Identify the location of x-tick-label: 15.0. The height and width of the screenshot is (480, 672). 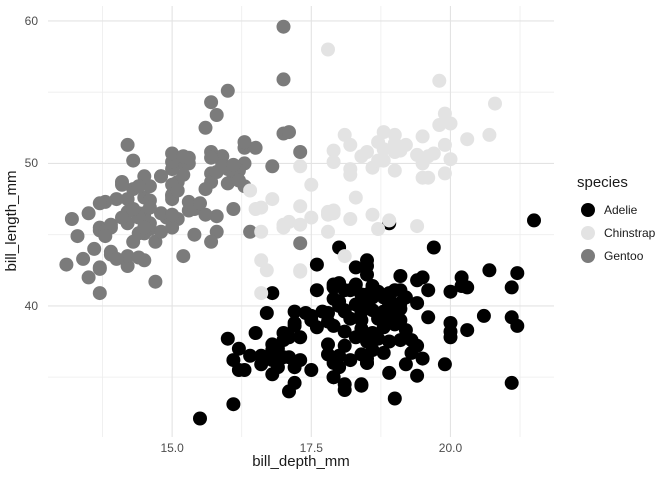
(172, 448).